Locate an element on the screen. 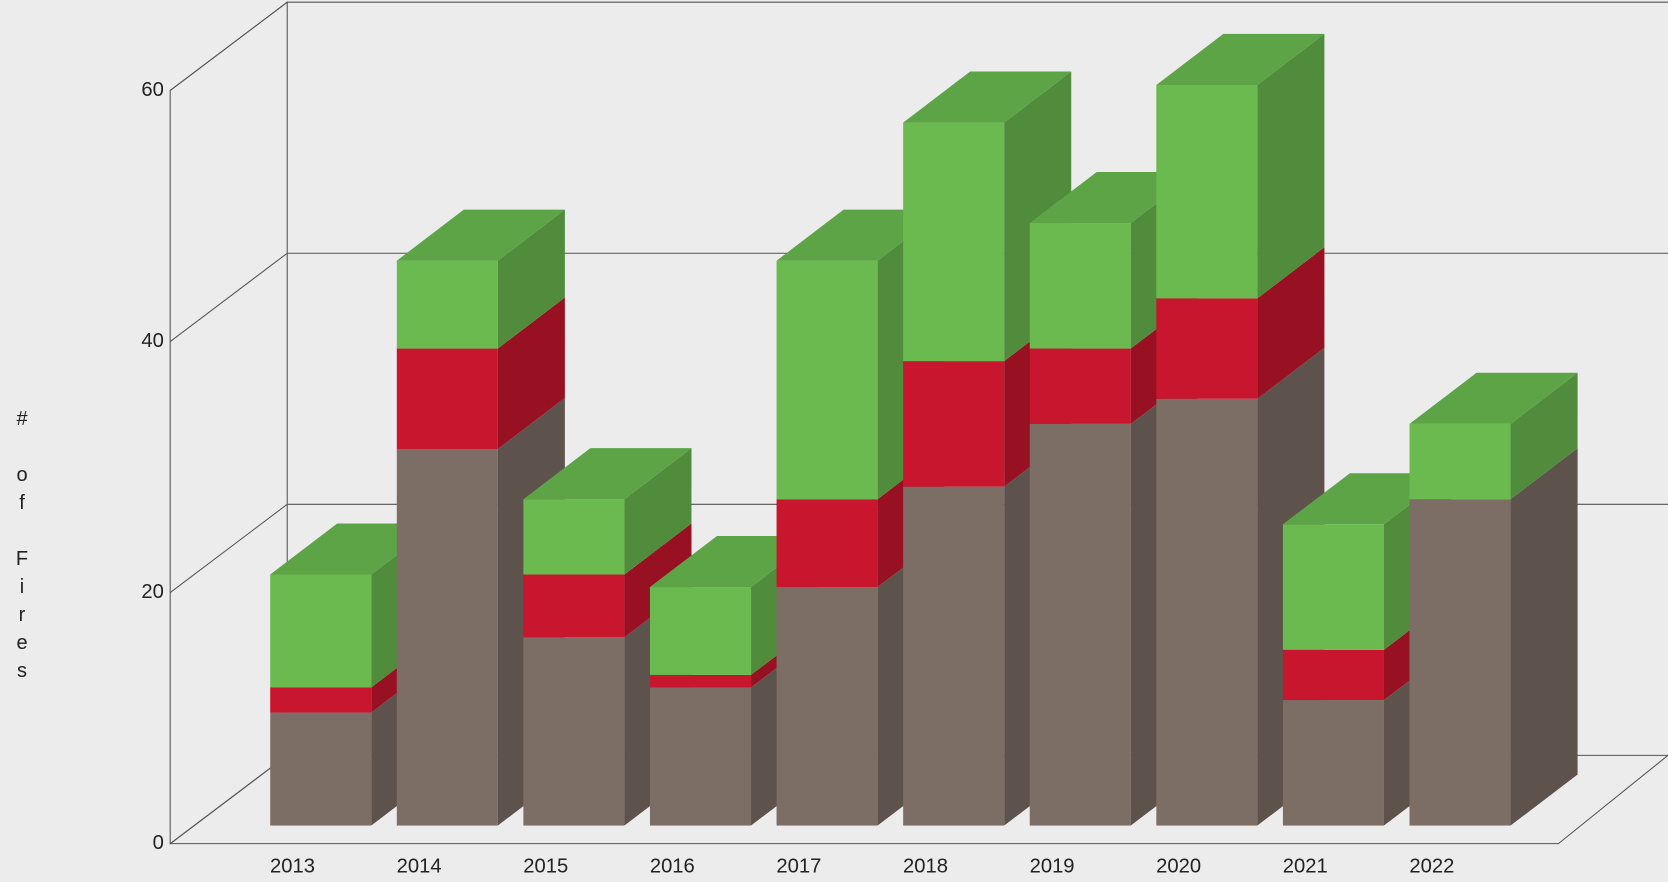 The width and height of the screenshot is (1668, 882). y-axis-label: # of Fires is located at coordinates (22, 548).